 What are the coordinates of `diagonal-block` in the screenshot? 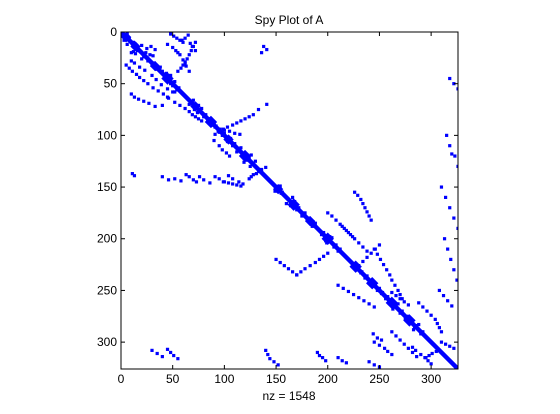 It's located at (228, 139).